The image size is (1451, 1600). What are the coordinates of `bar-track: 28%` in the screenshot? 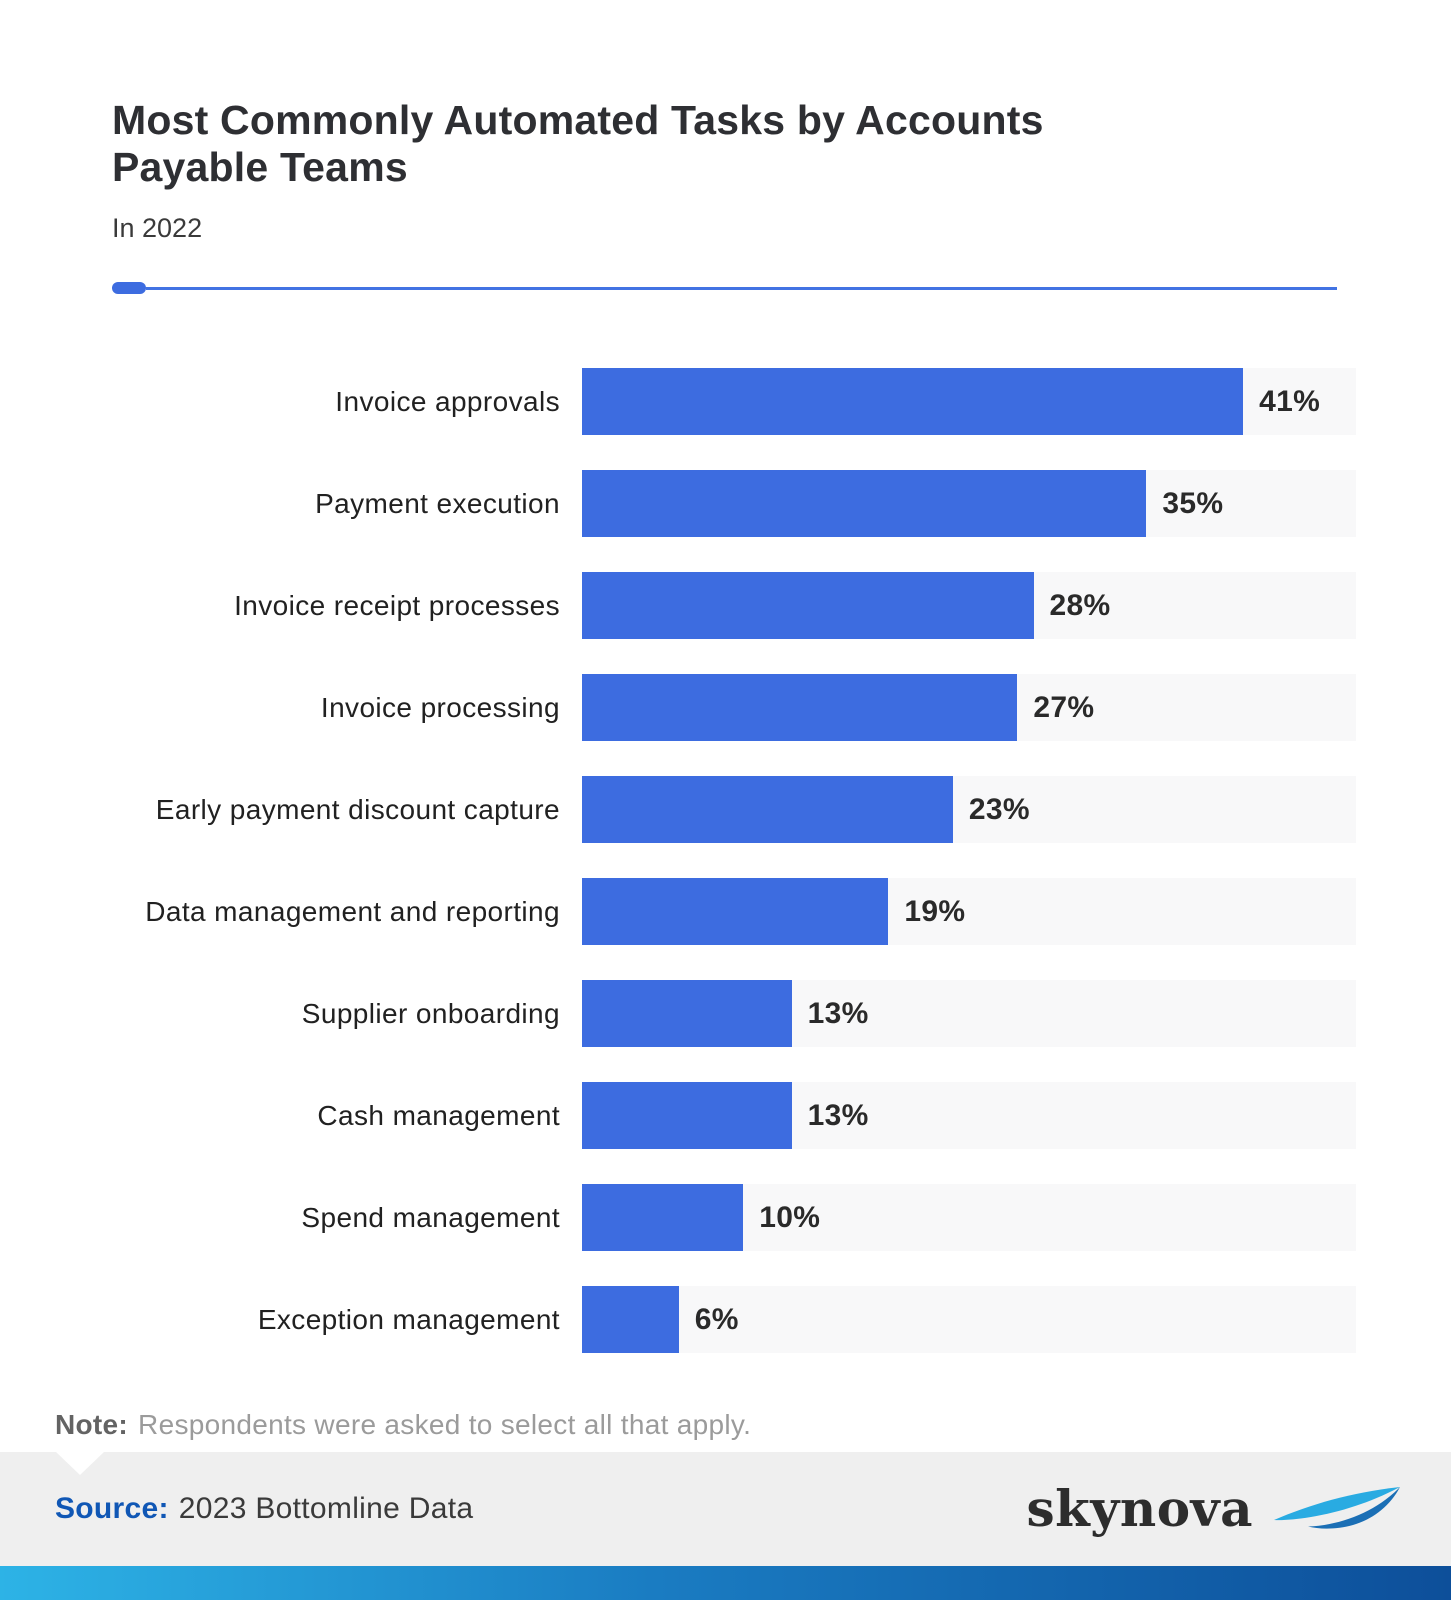 It's located at (969, 605).